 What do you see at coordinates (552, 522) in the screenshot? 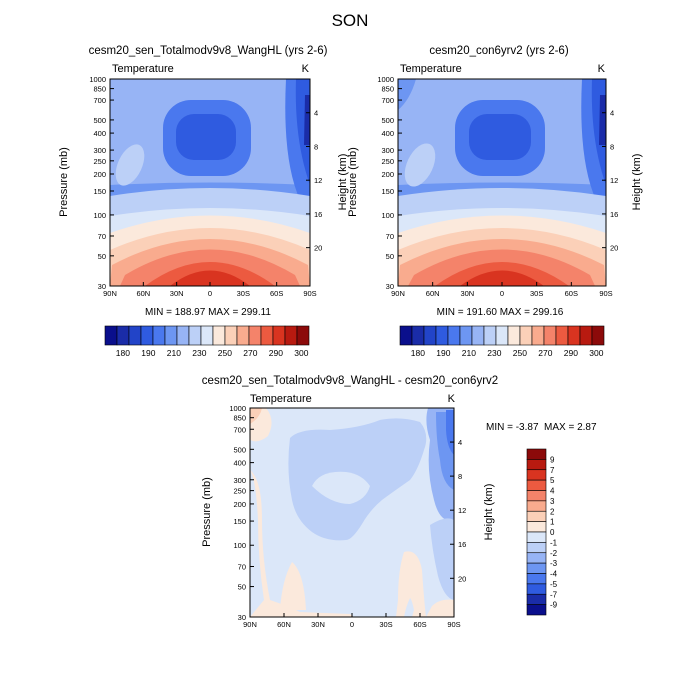
I see `colorbar-label: 1` at bounding box center [552, 522].